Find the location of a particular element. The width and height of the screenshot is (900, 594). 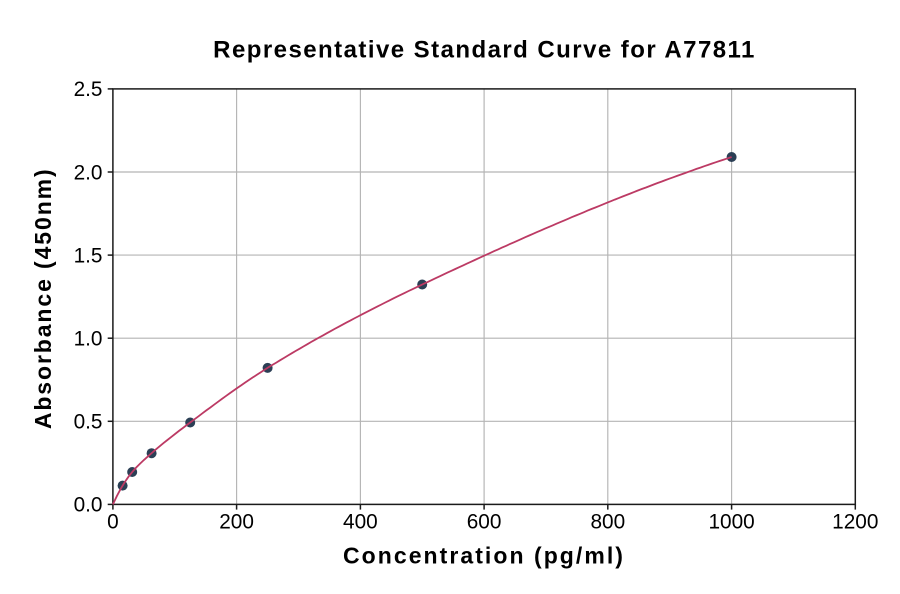

svg-text: Absorbance (450nm) is located at coordinates (43, 298).